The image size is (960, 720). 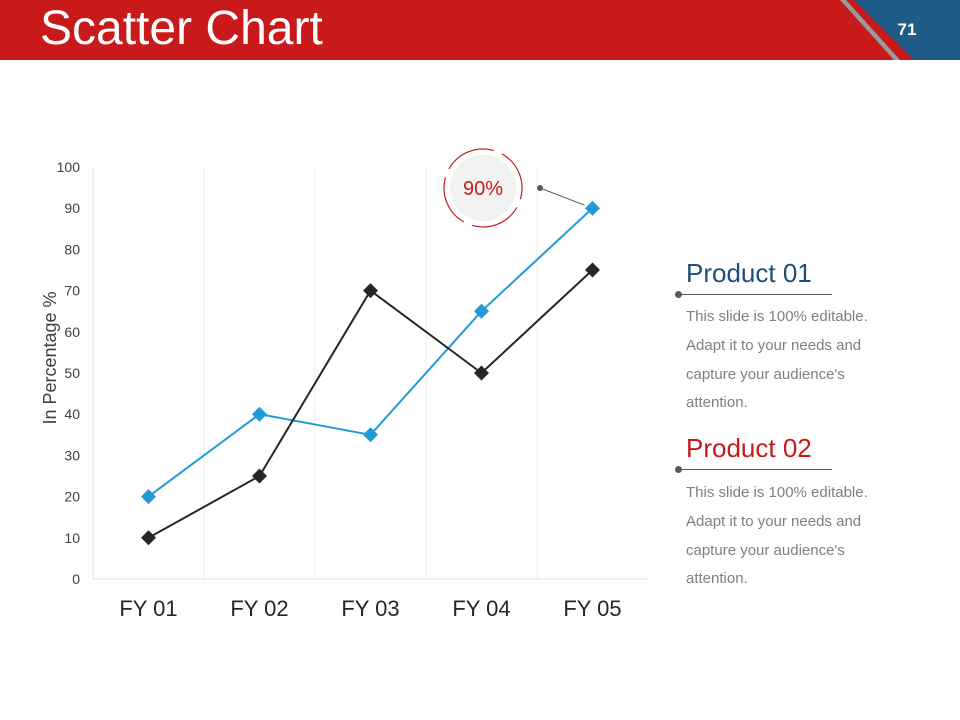 What do you see at coordinates (717, 579) in the screenshot?
I see `product-02-line-4: attention.` at bounding box center [717, 579].